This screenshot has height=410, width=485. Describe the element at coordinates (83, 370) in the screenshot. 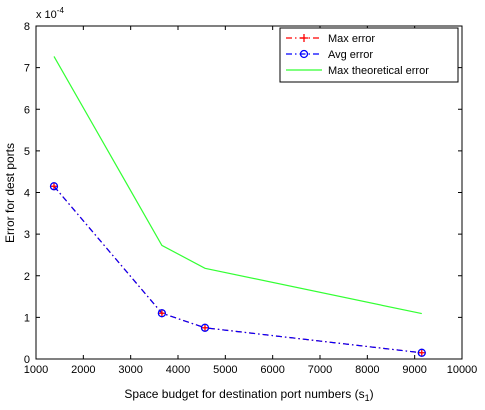

I see `x-tick-label: 2000` at that location.